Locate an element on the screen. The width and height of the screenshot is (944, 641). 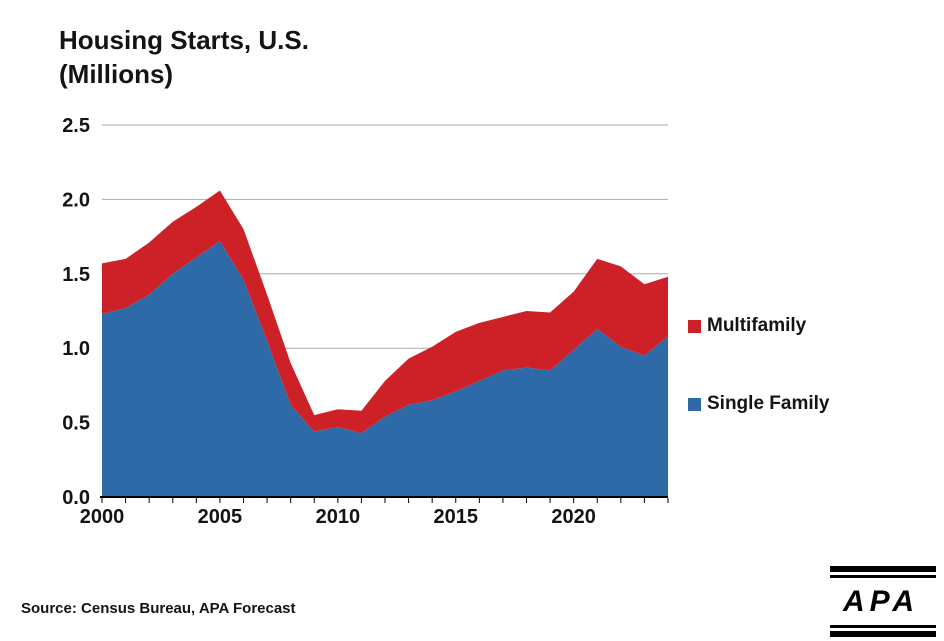
svg-text: 2015 is located at coordinates (456, 517).